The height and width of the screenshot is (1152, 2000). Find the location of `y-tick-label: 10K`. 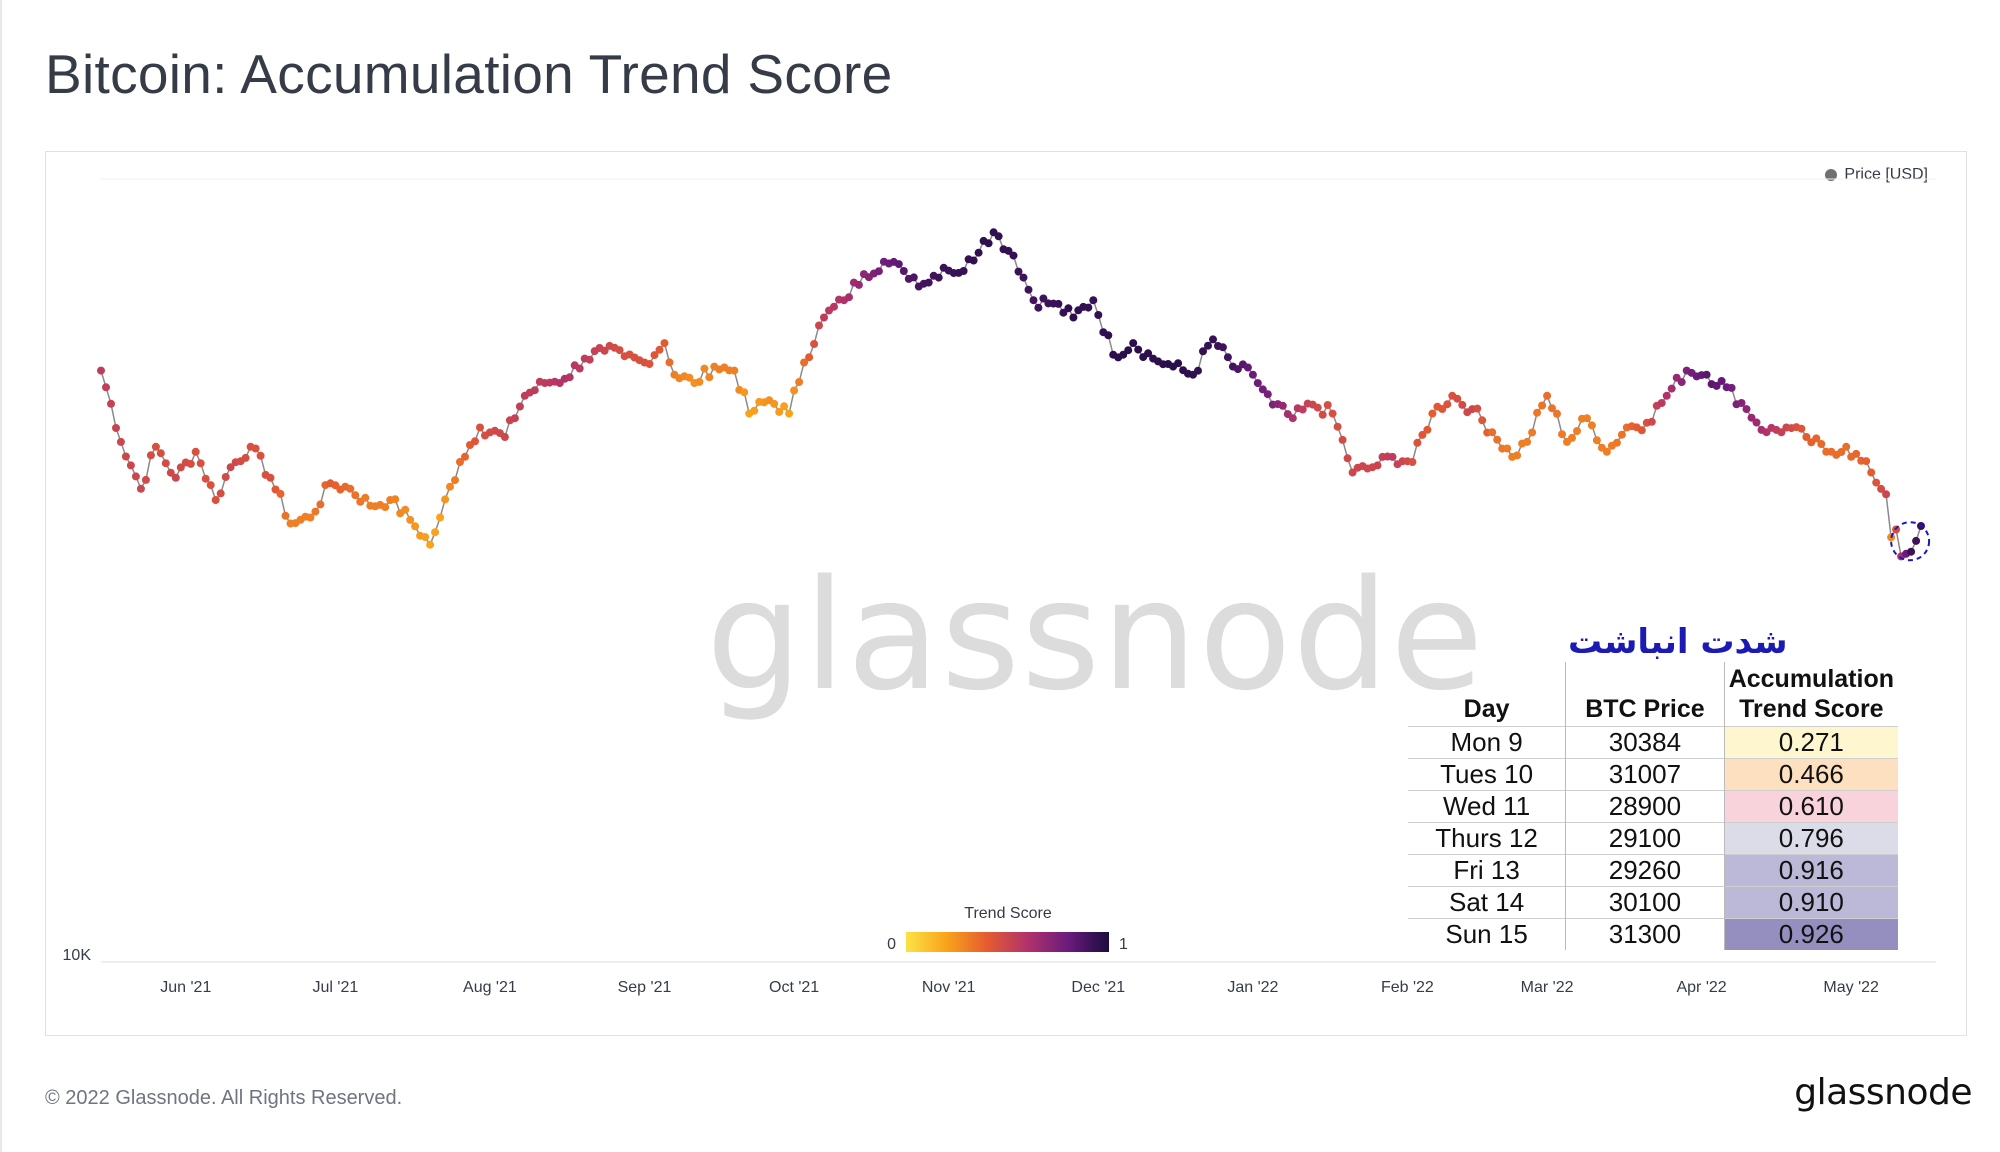

y-tick-label: 10K is located at coordinates (77, 955).